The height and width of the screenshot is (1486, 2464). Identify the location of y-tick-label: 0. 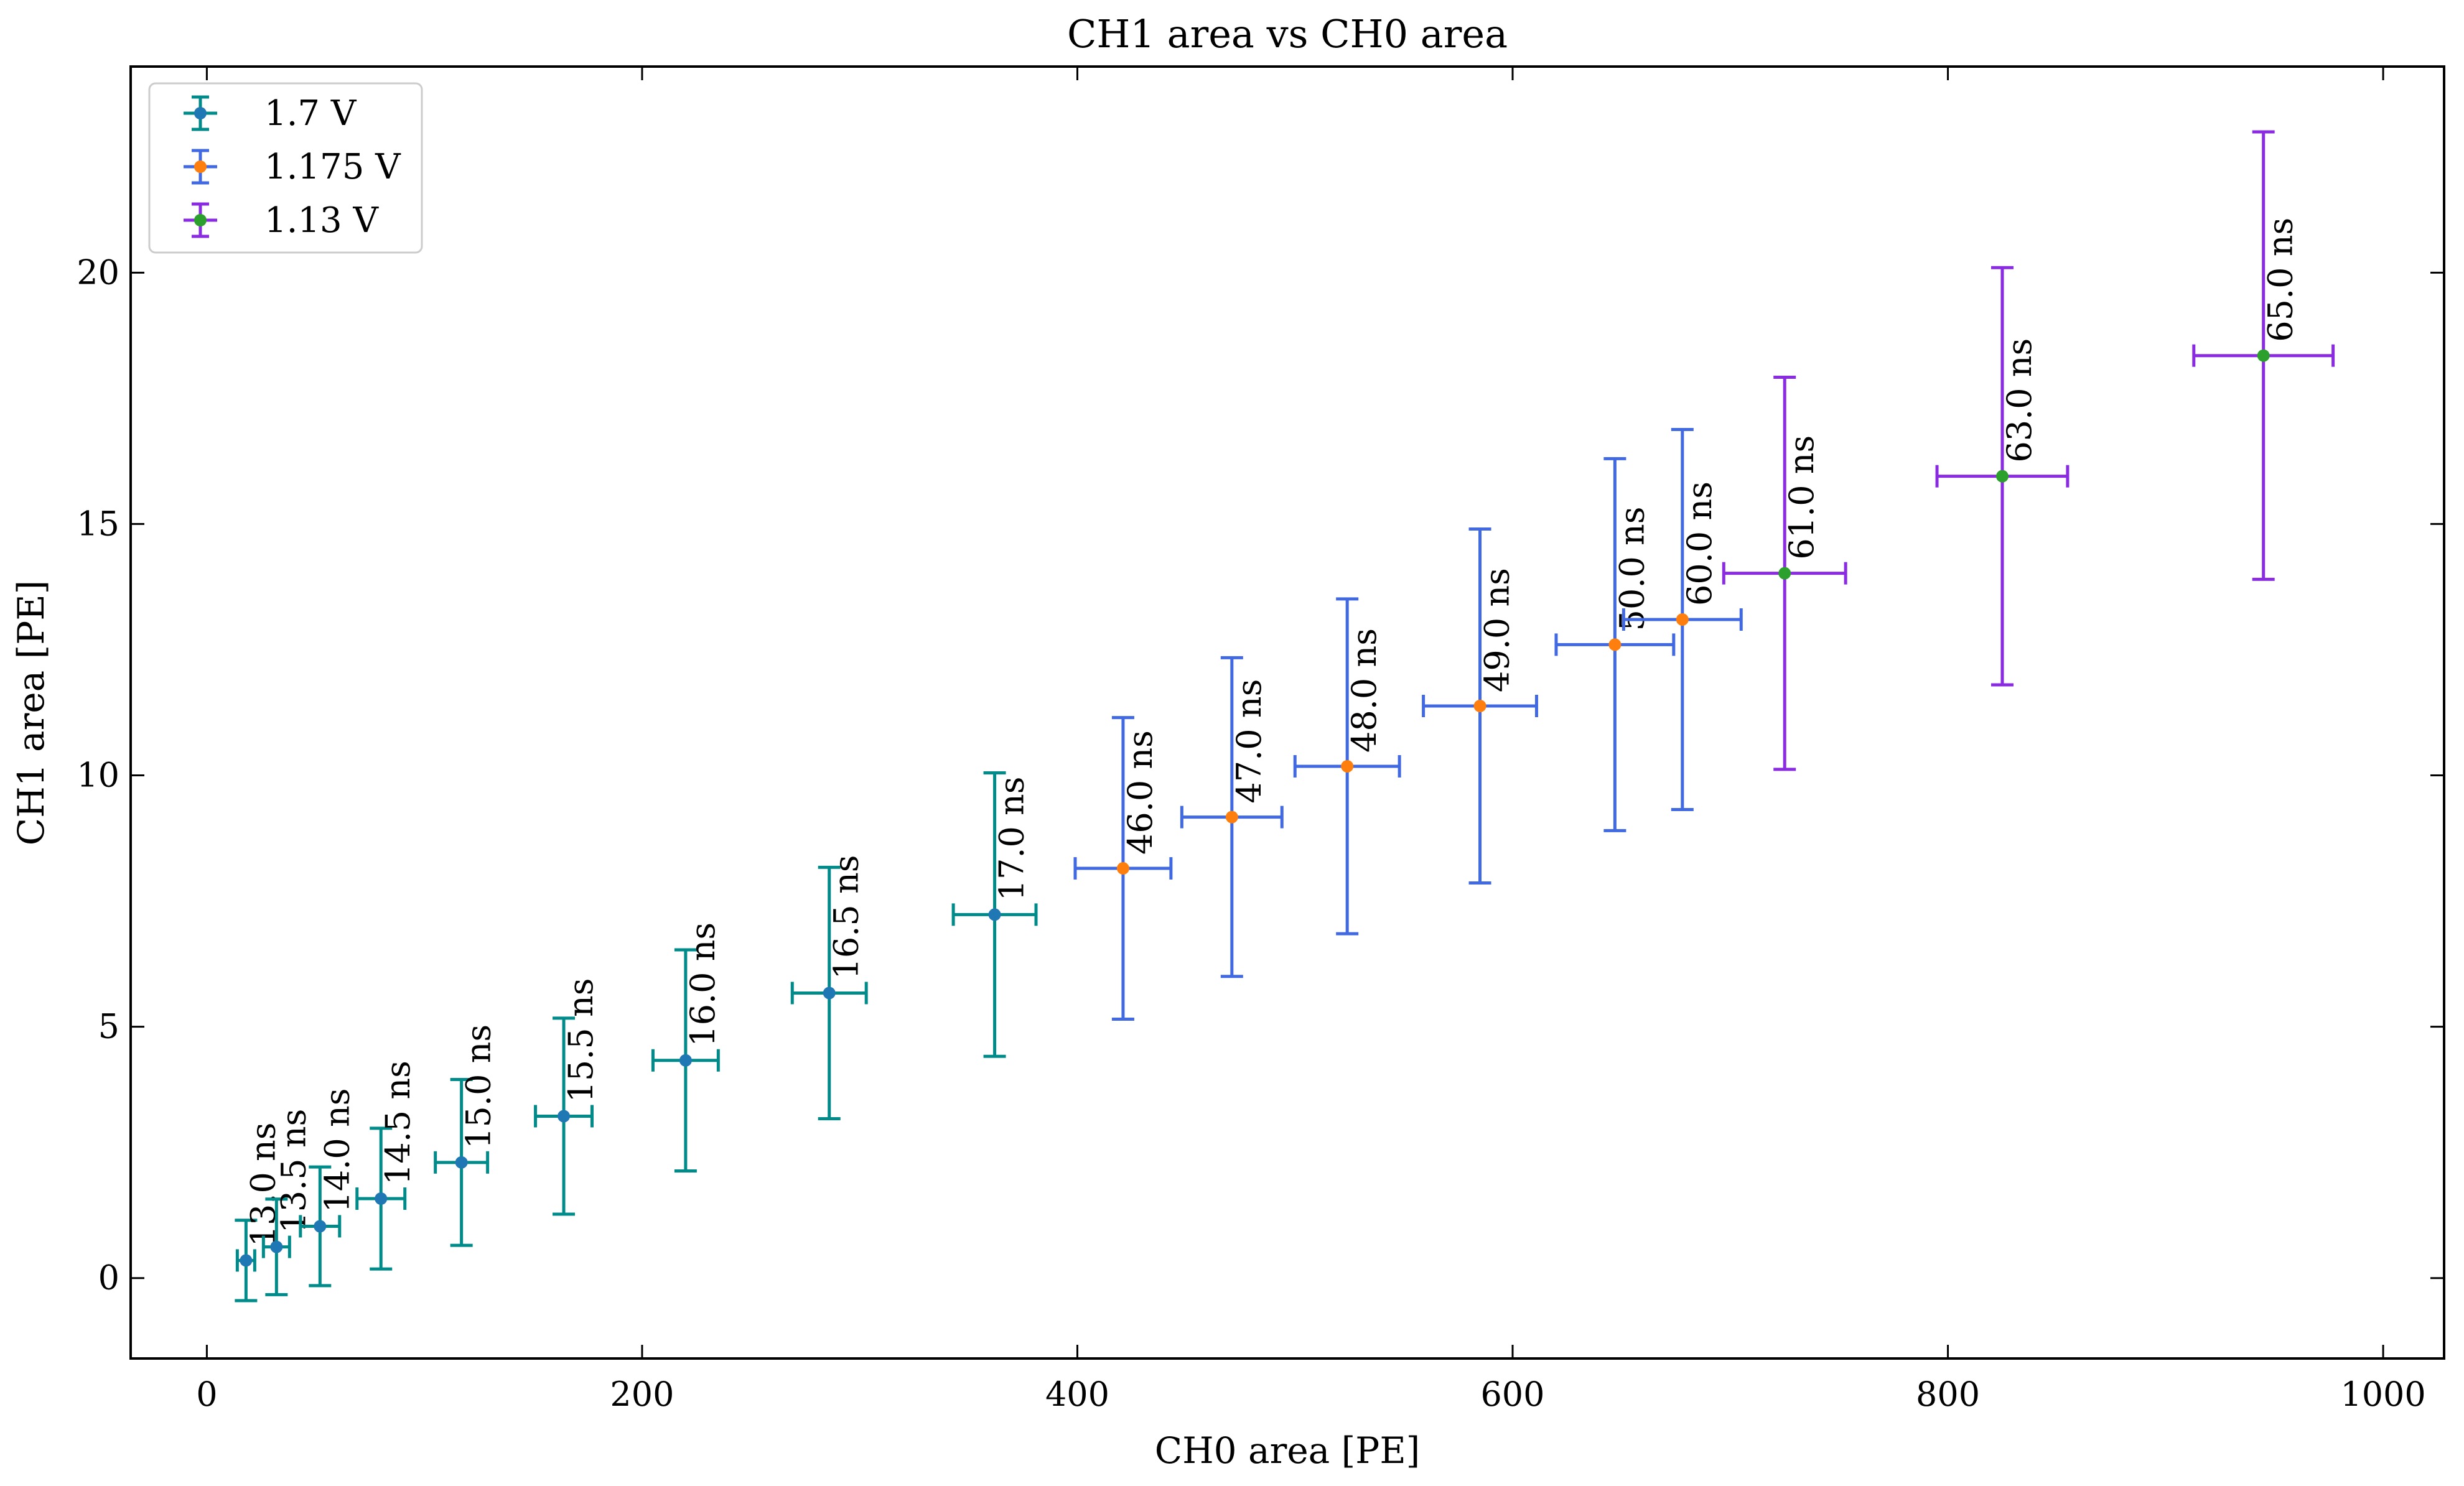
(108, 1278).